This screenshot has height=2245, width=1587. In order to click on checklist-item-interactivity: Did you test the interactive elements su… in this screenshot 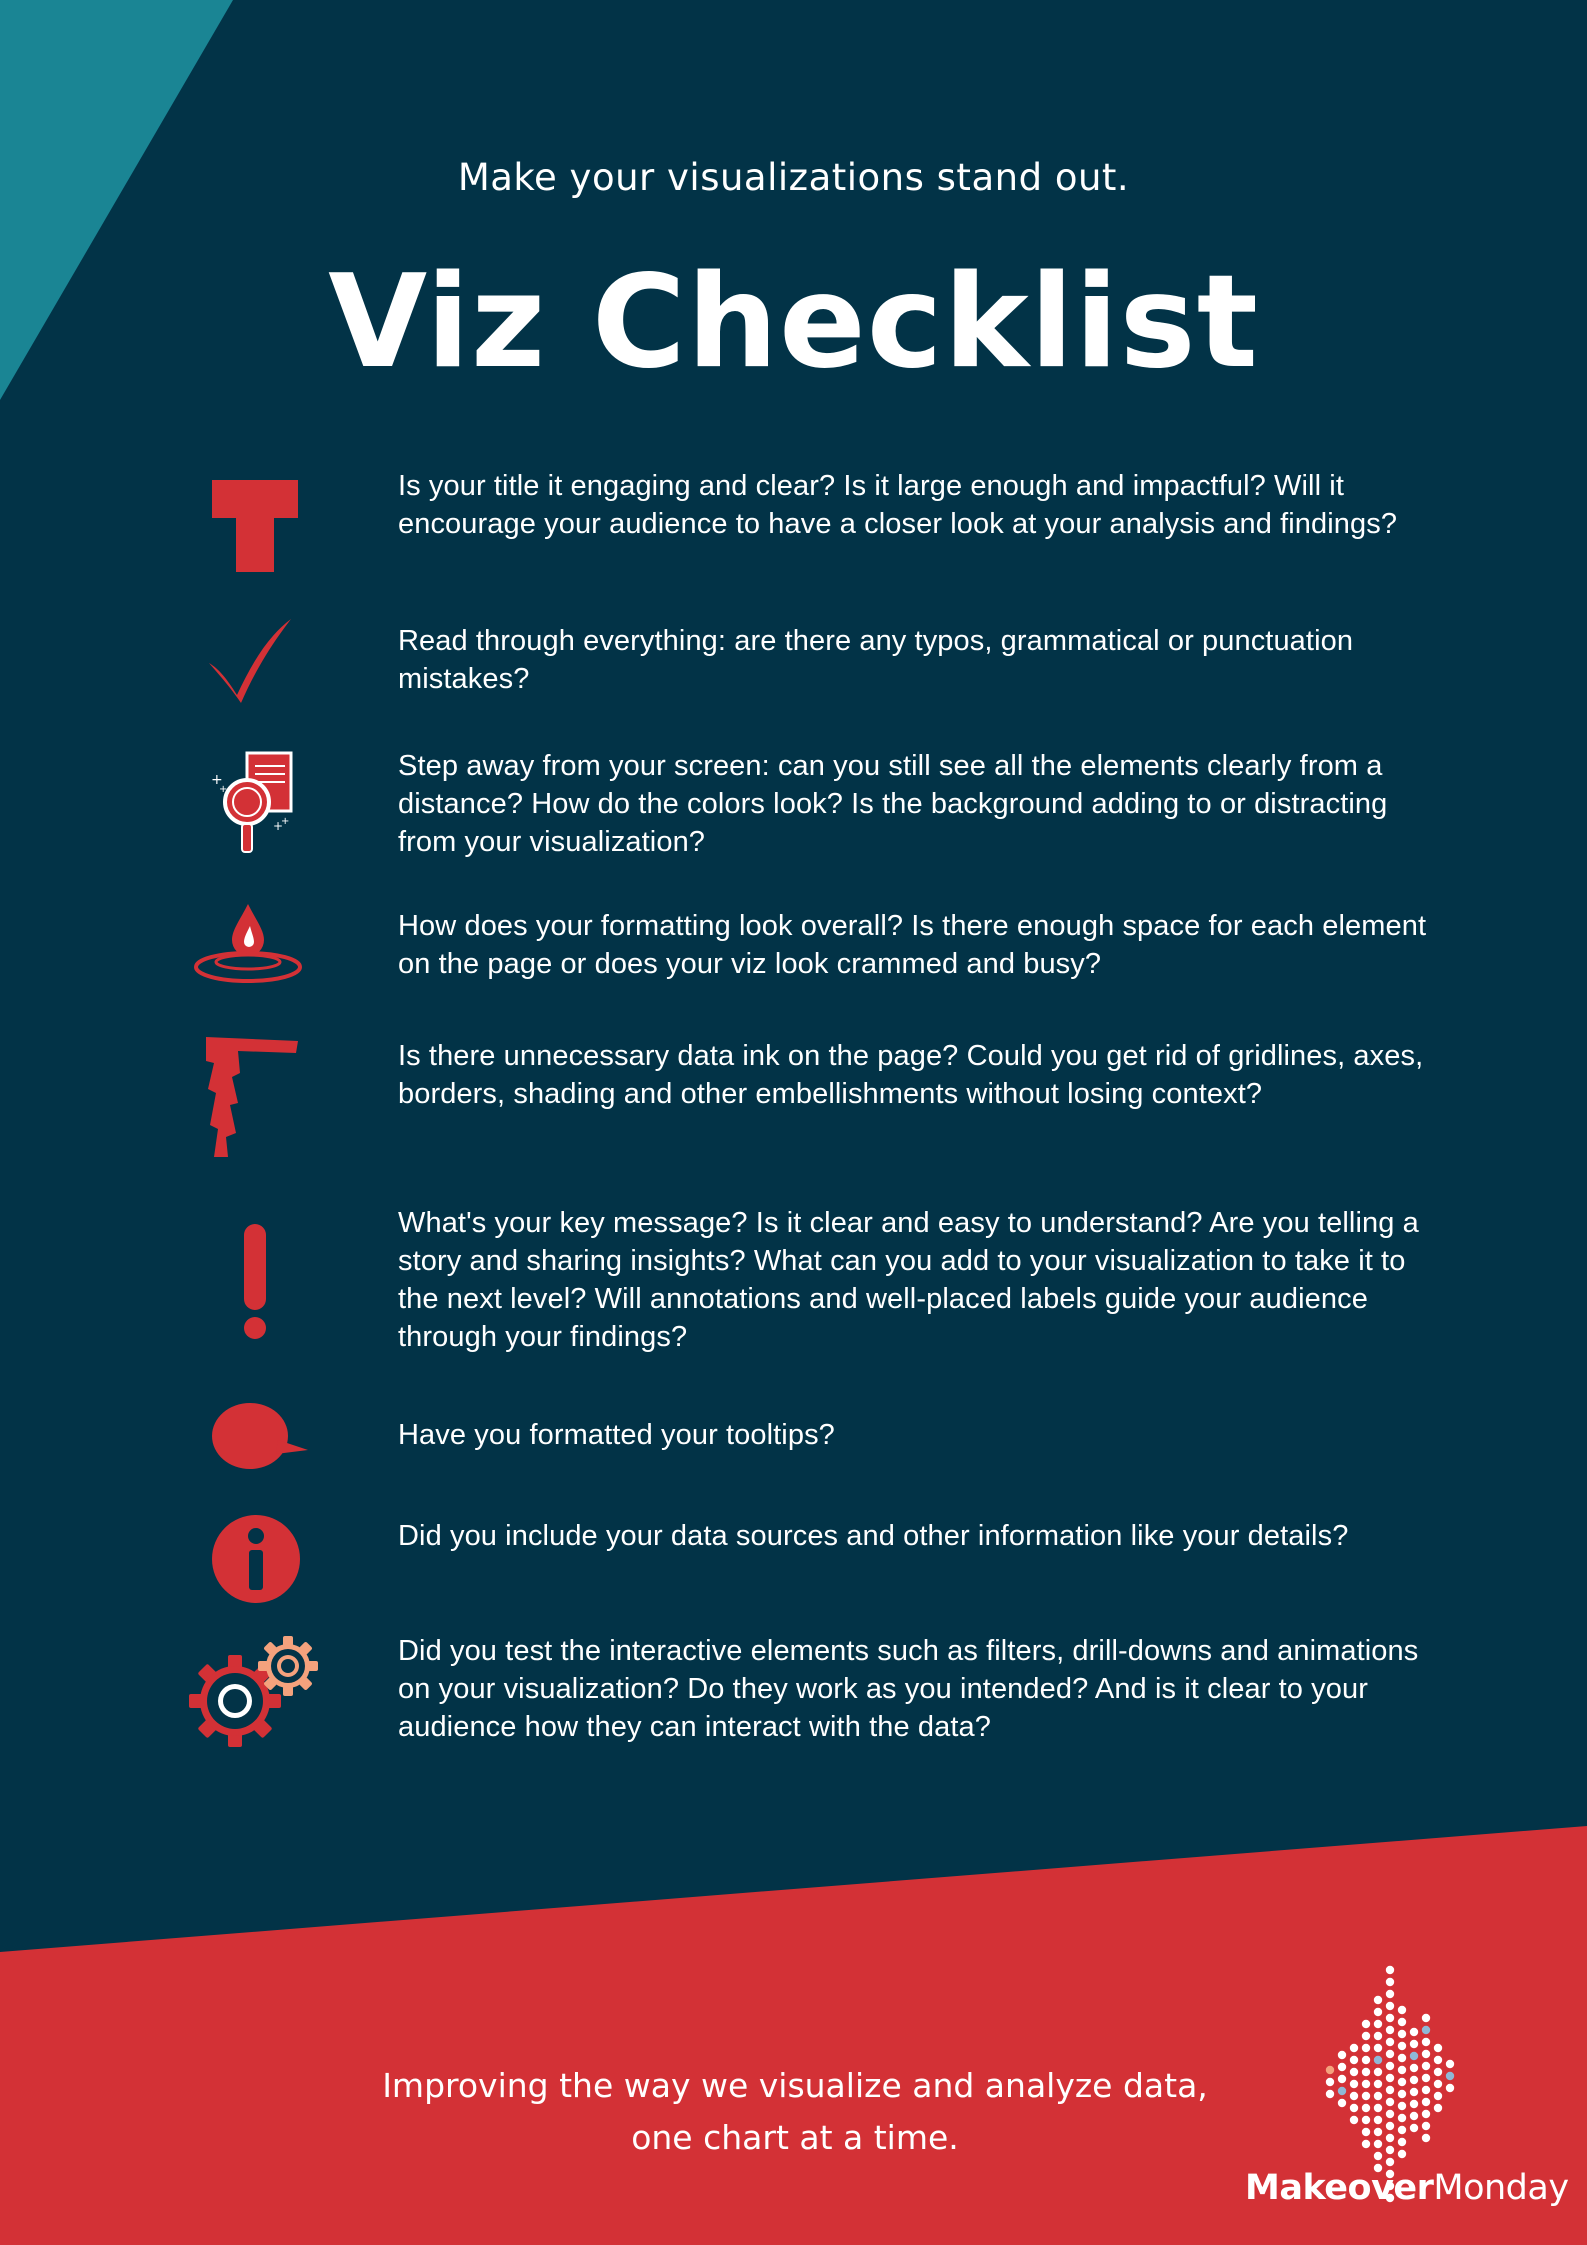, I will do `click(908, 1689)`.